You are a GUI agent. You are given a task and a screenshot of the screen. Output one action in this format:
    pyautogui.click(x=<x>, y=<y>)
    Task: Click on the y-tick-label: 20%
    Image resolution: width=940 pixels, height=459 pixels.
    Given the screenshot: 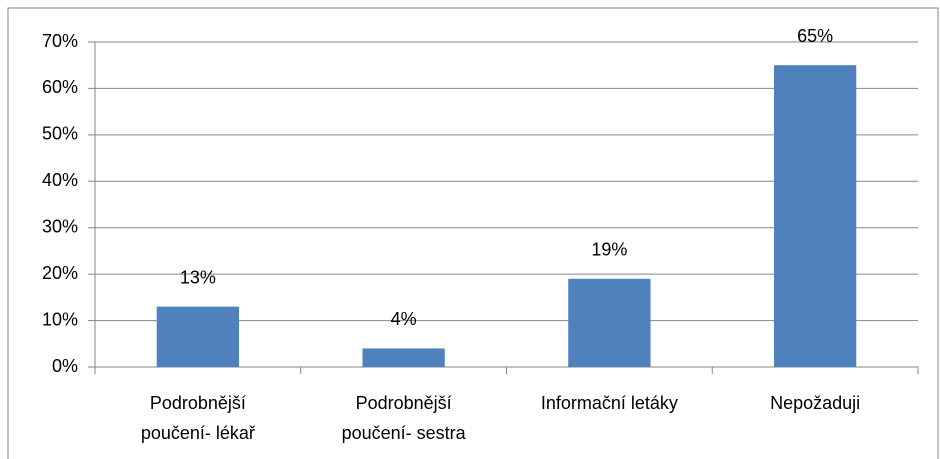 What is the action you would take?
    pyautogui.click(x=60, y=273)
    